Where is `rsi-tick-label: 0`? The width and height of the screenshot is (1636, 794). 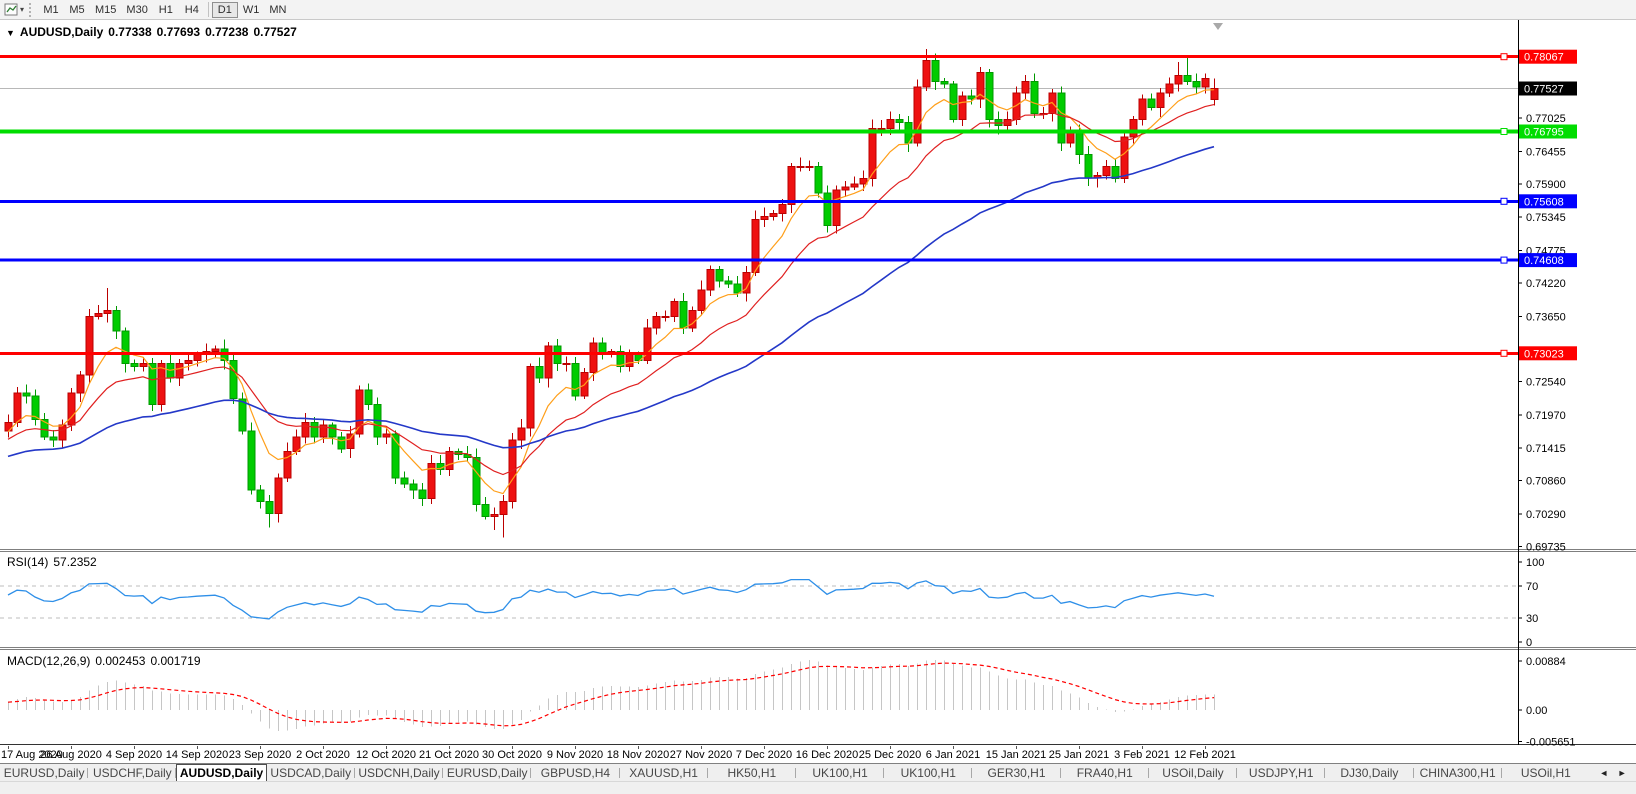
rsi-tick-label: 0 is located at coordinates (1529, 643).